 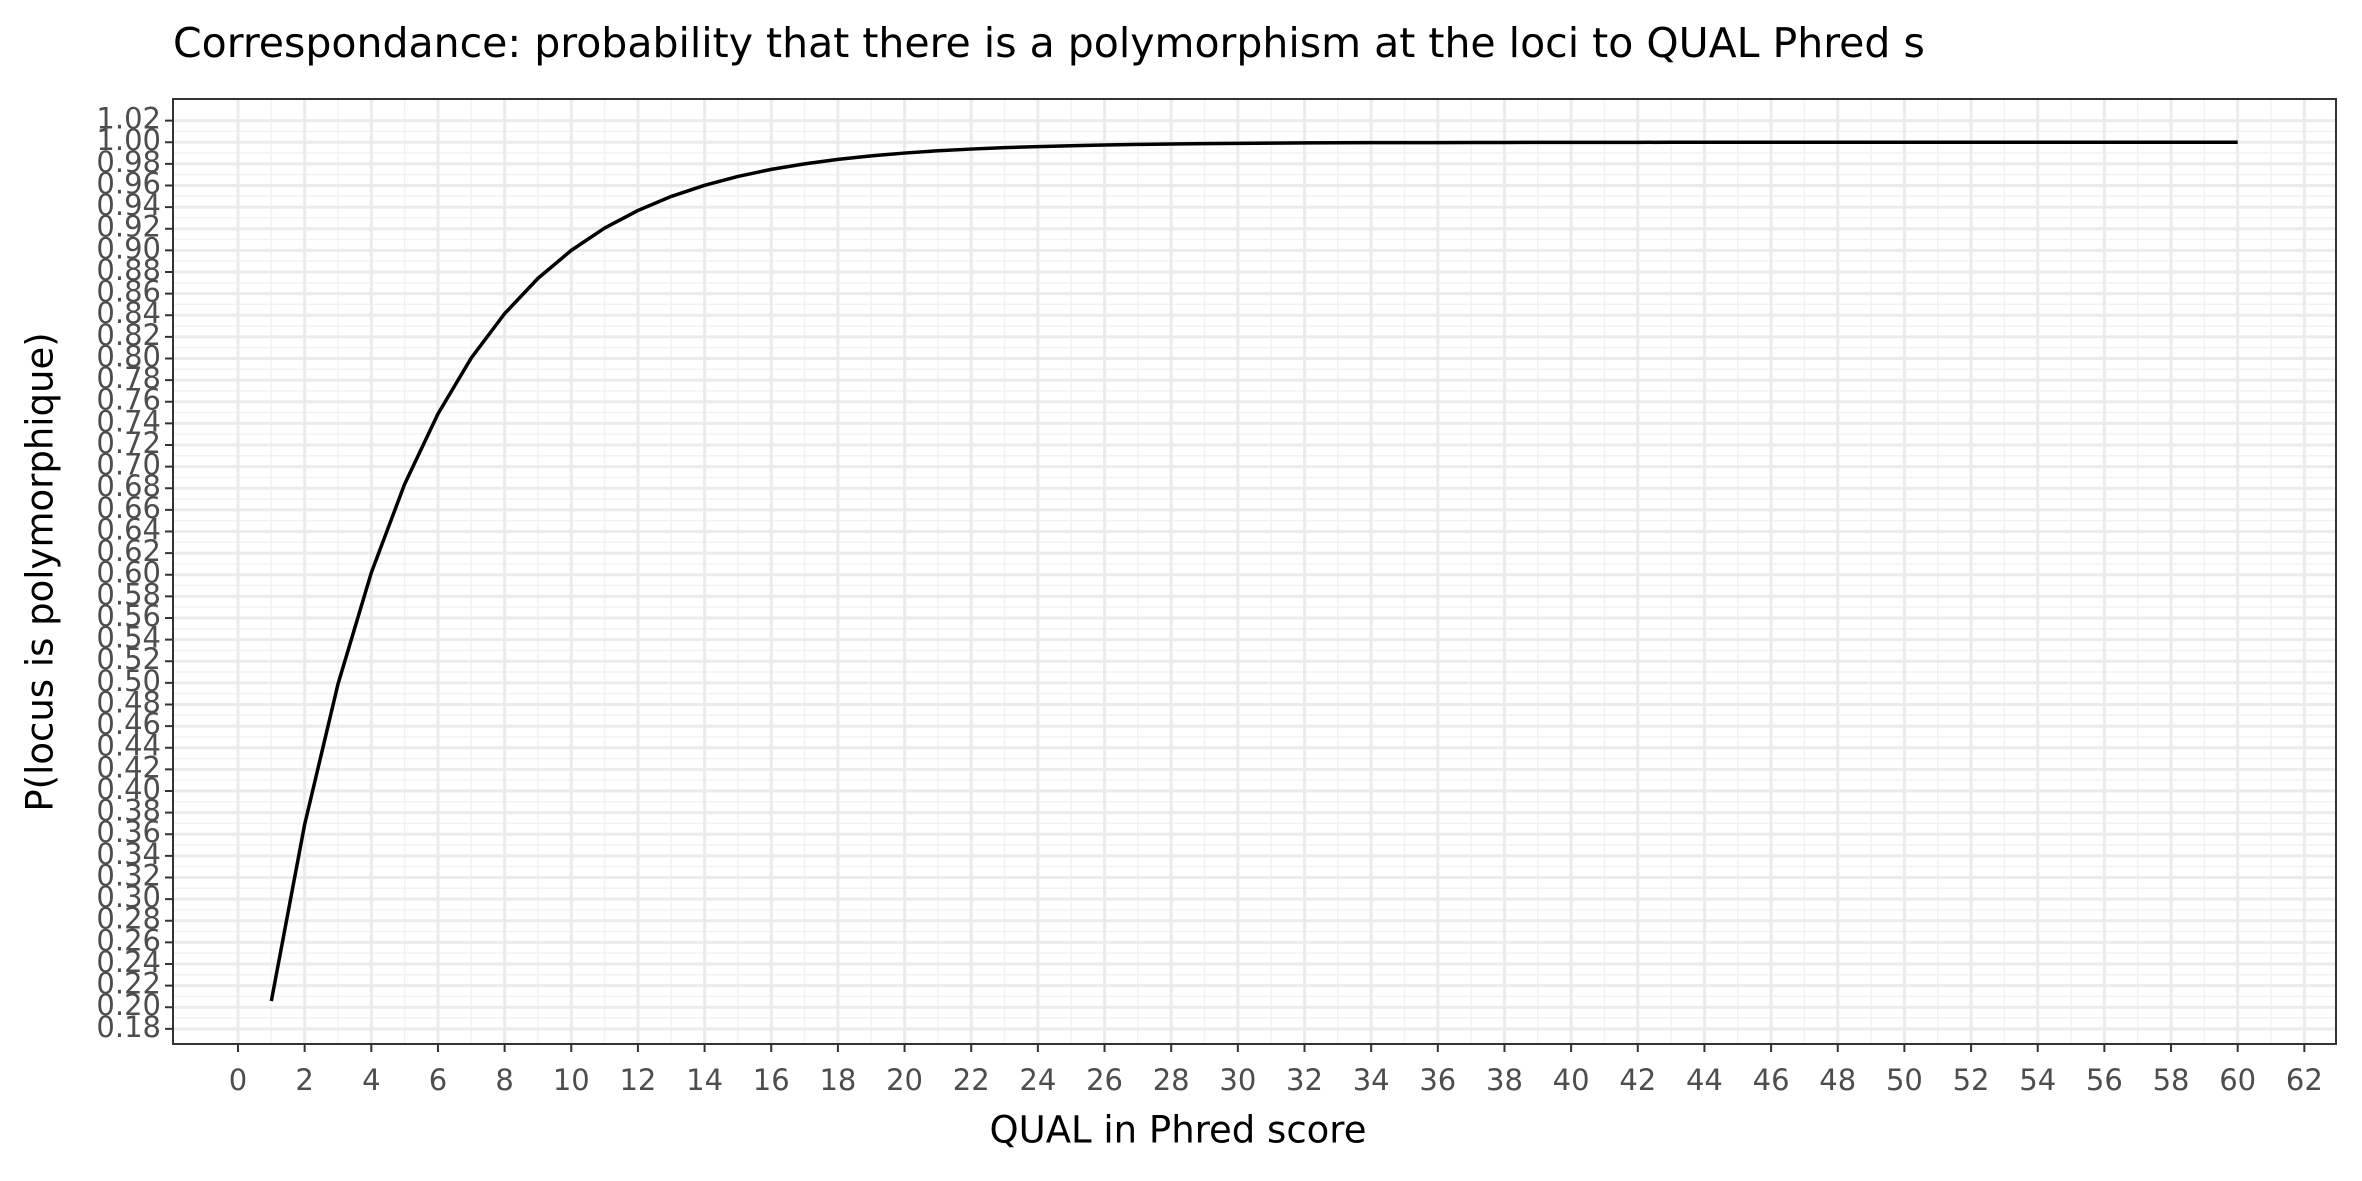 I want to click on x-axis-label: QUAL in Phred score, so click(x=1178, y=1130).